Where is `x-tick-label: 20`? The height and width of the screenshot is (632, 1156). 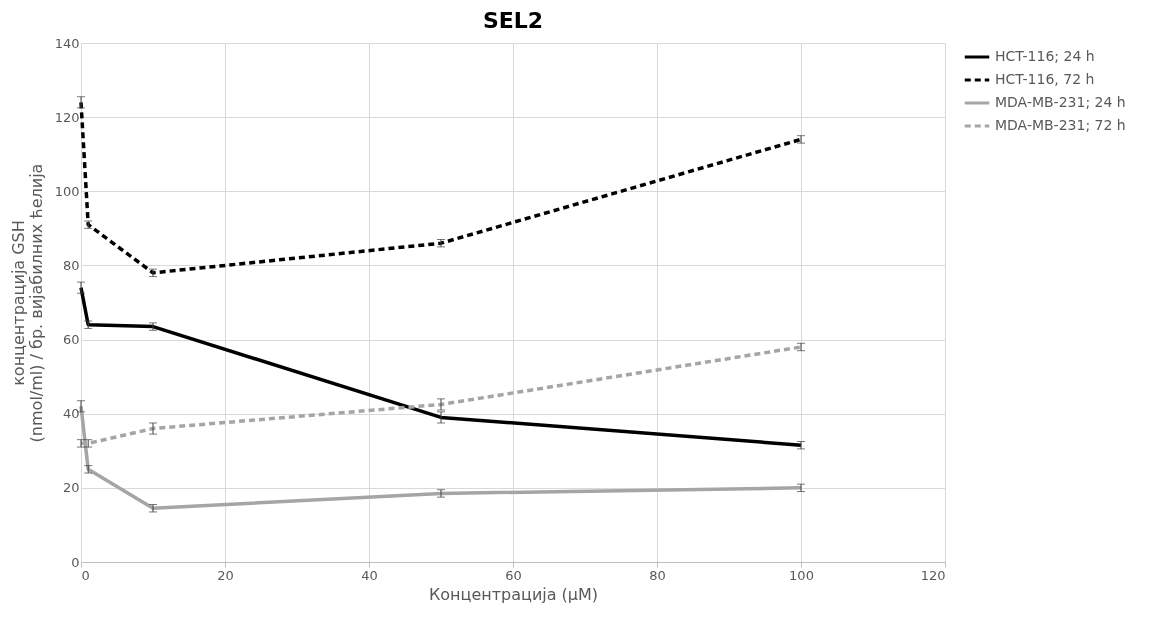 x-tick-label: 20 is located at coordinates (225, 575).